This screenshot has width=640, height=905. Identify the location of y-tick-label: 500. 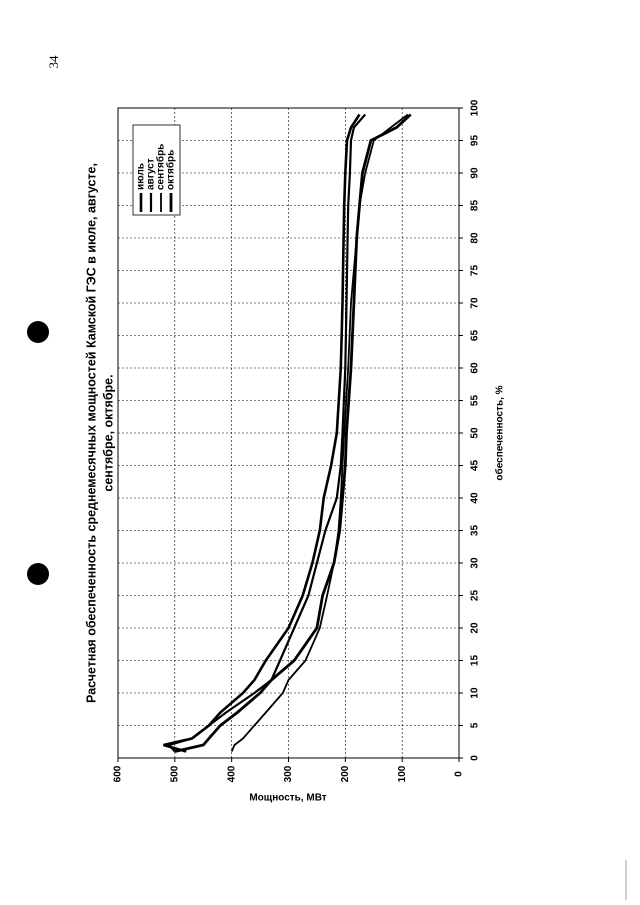
(174, 773).